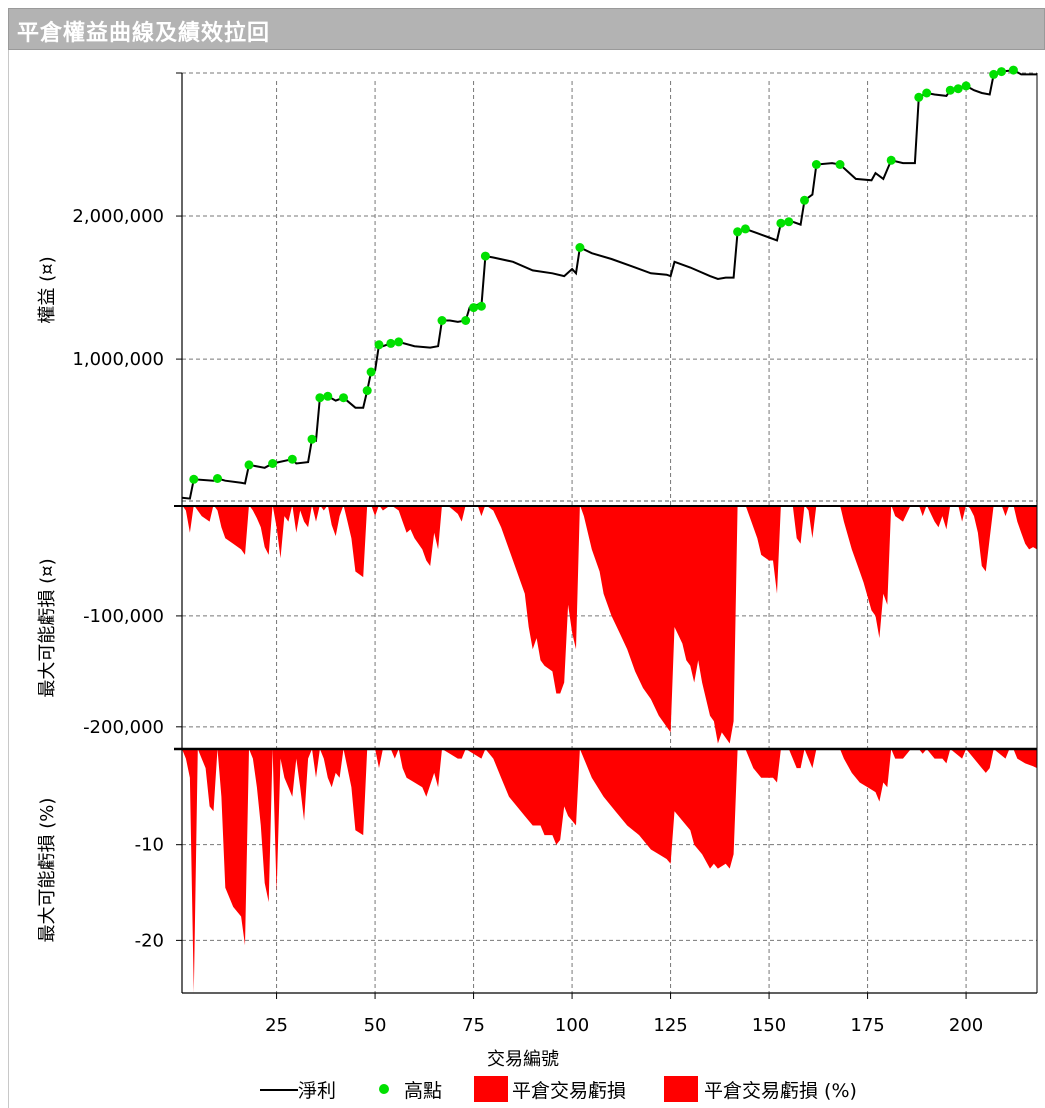 Image resolution: width=1045 pixels, height=1108 pixels. What do you see at coordinates (867, 1025) in the screenshot?
I see `x-tick-label: 175` at bounding box center [867, 1025].